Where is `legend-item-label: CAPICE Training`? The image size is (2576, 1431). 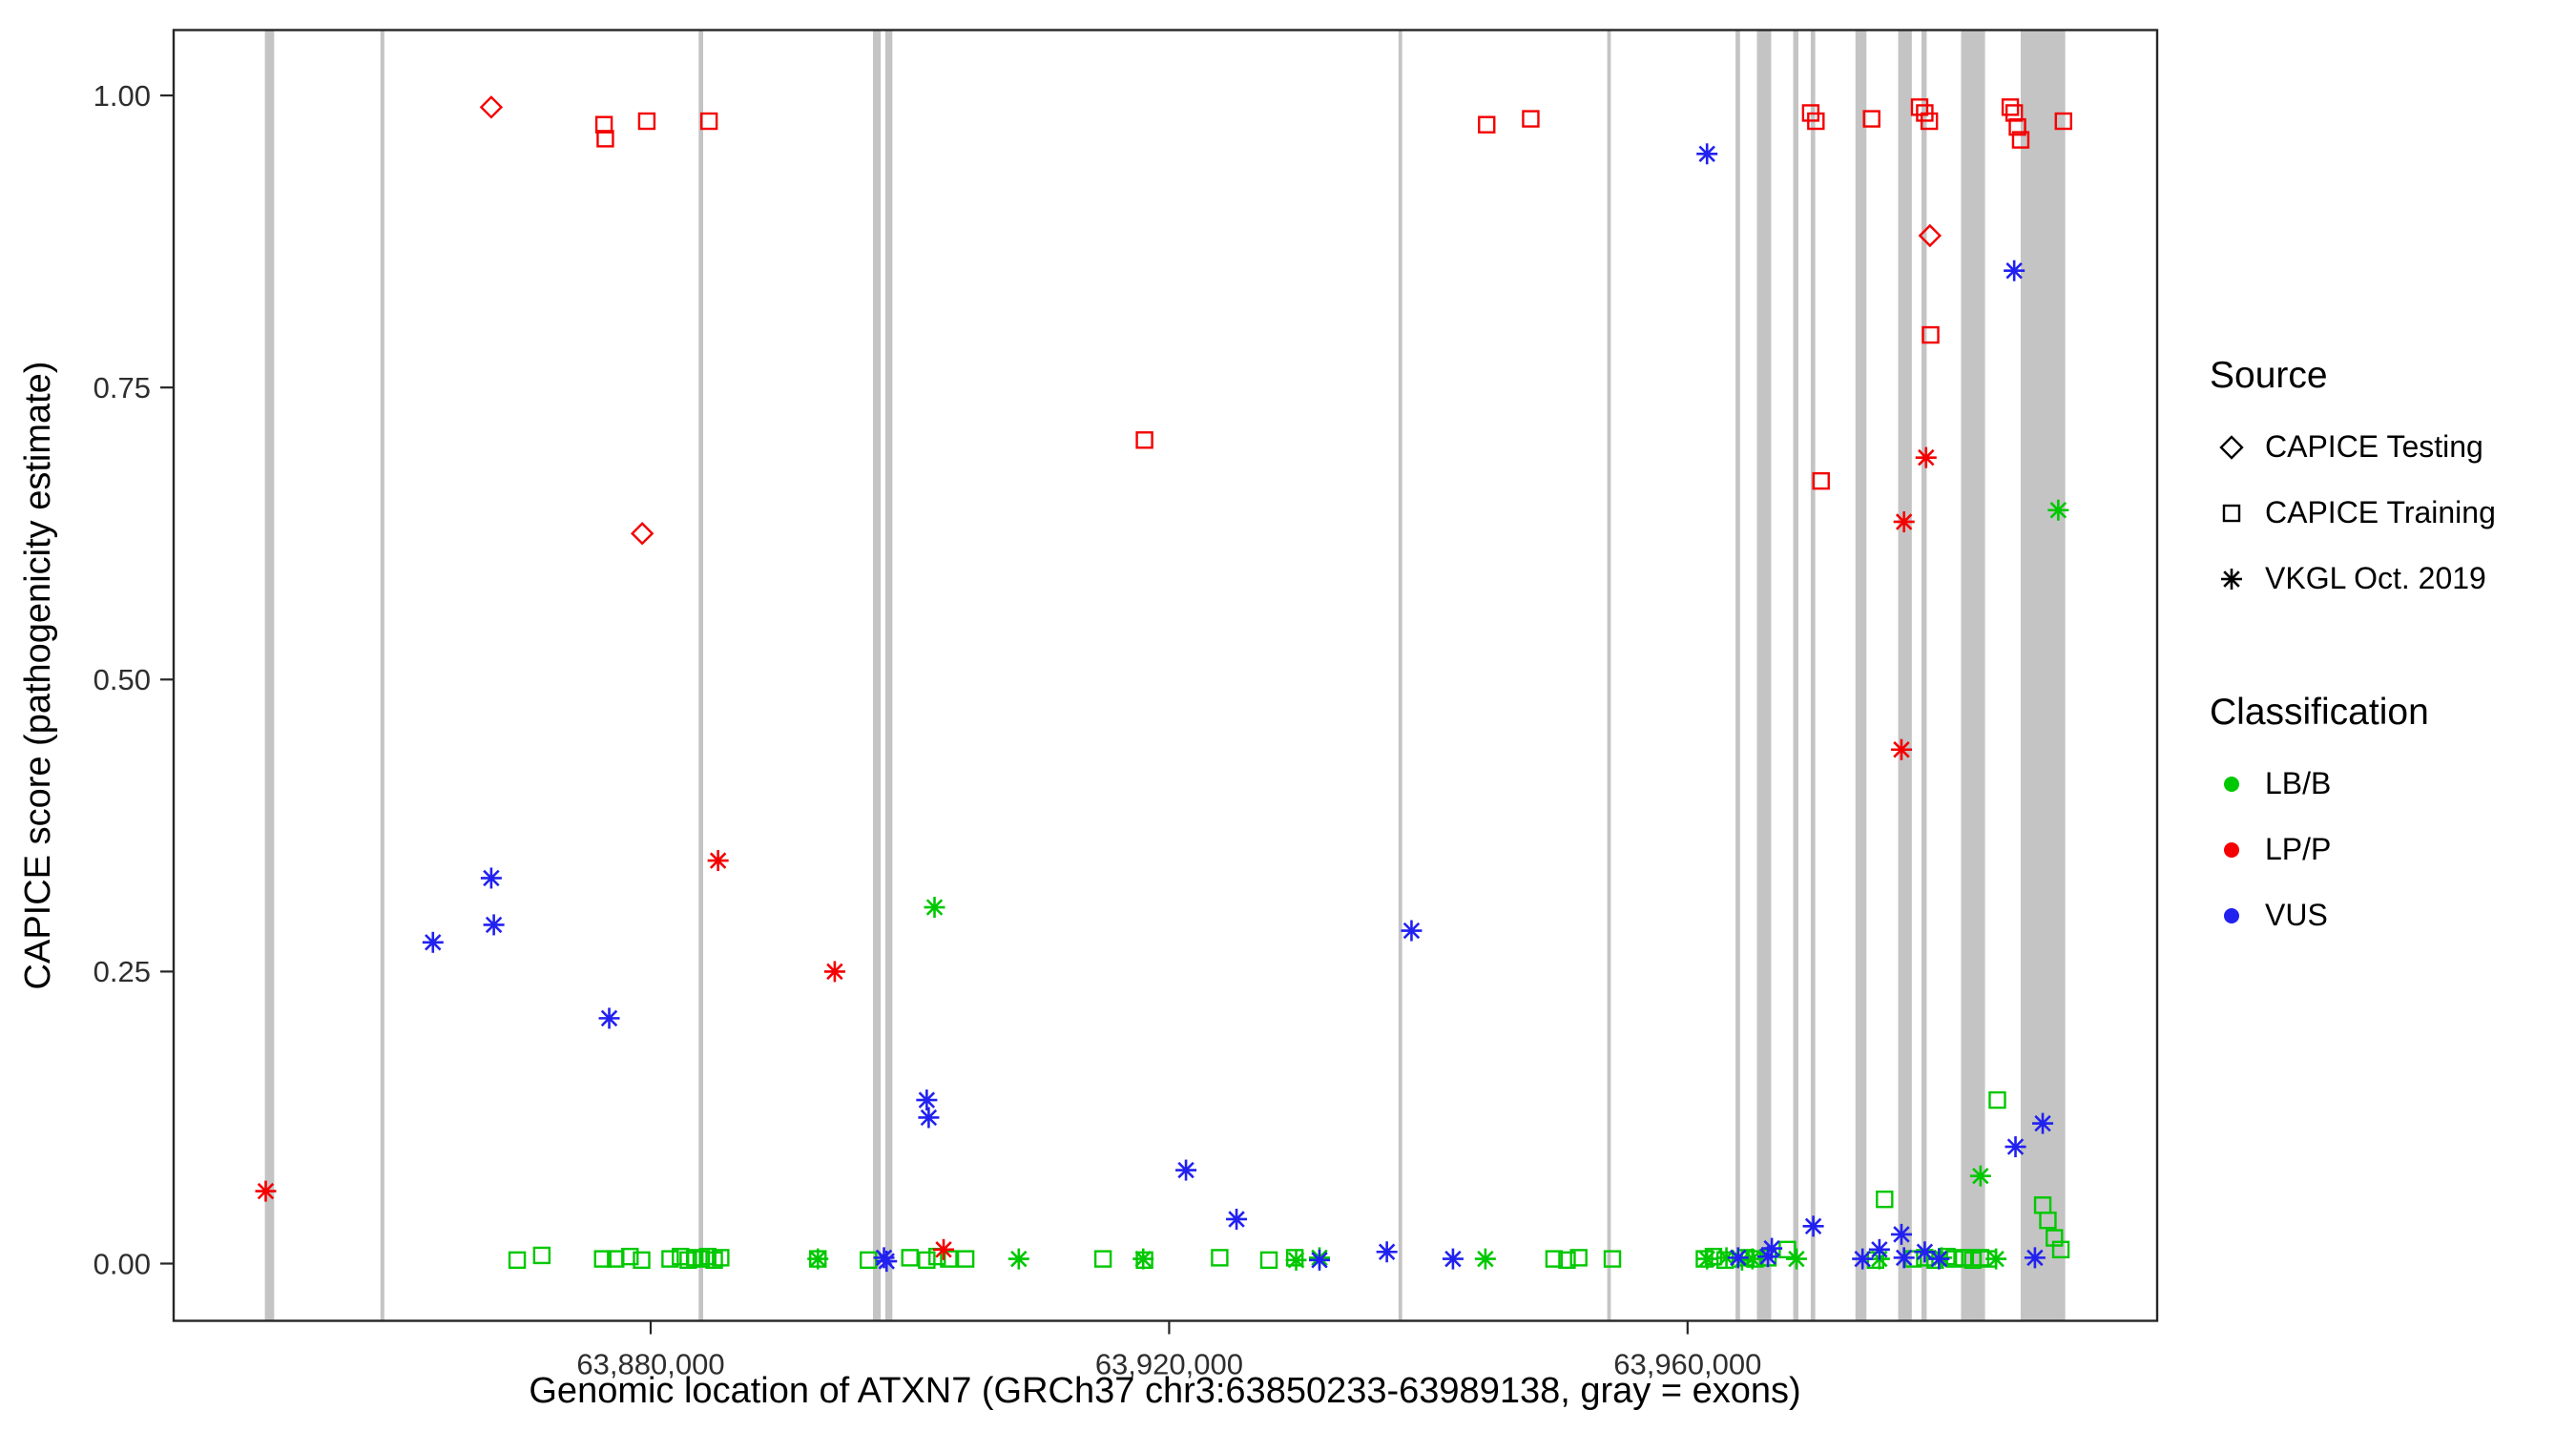
legend-item-label: CAPICE Training is located at coordinates (2380, 512).